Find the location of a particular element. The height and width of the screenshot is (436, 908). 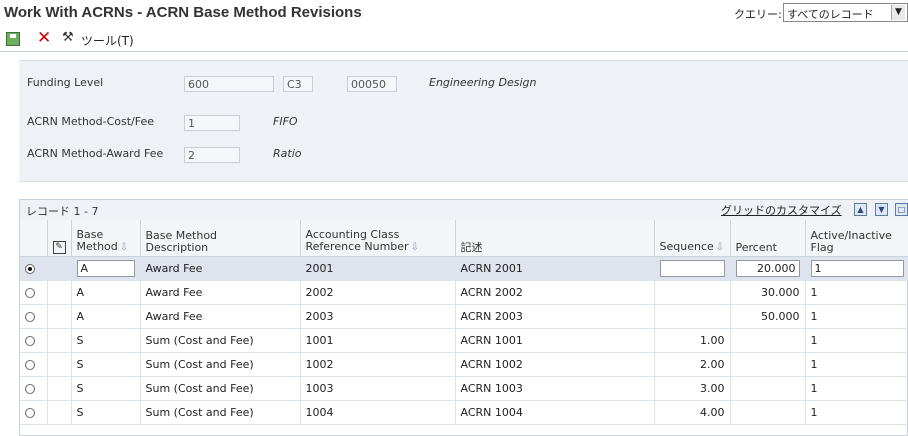

header-base-method: Base Method ⇩ is located at coordinates (106, 238).